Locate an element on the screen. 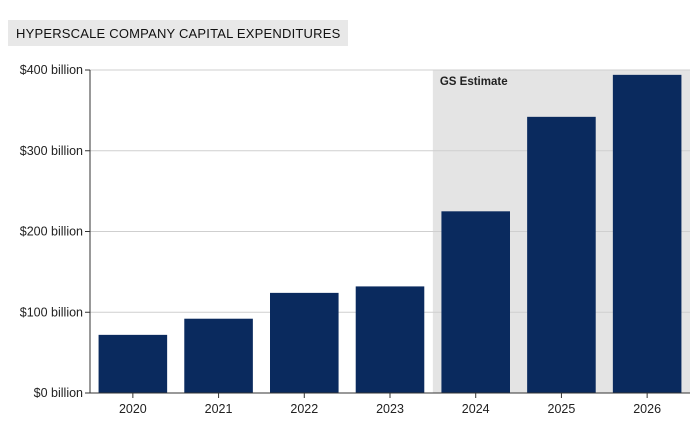 This screenshot has height=438, width=700. y-tick-label: $300 billion is located at coordinates (51, 151).